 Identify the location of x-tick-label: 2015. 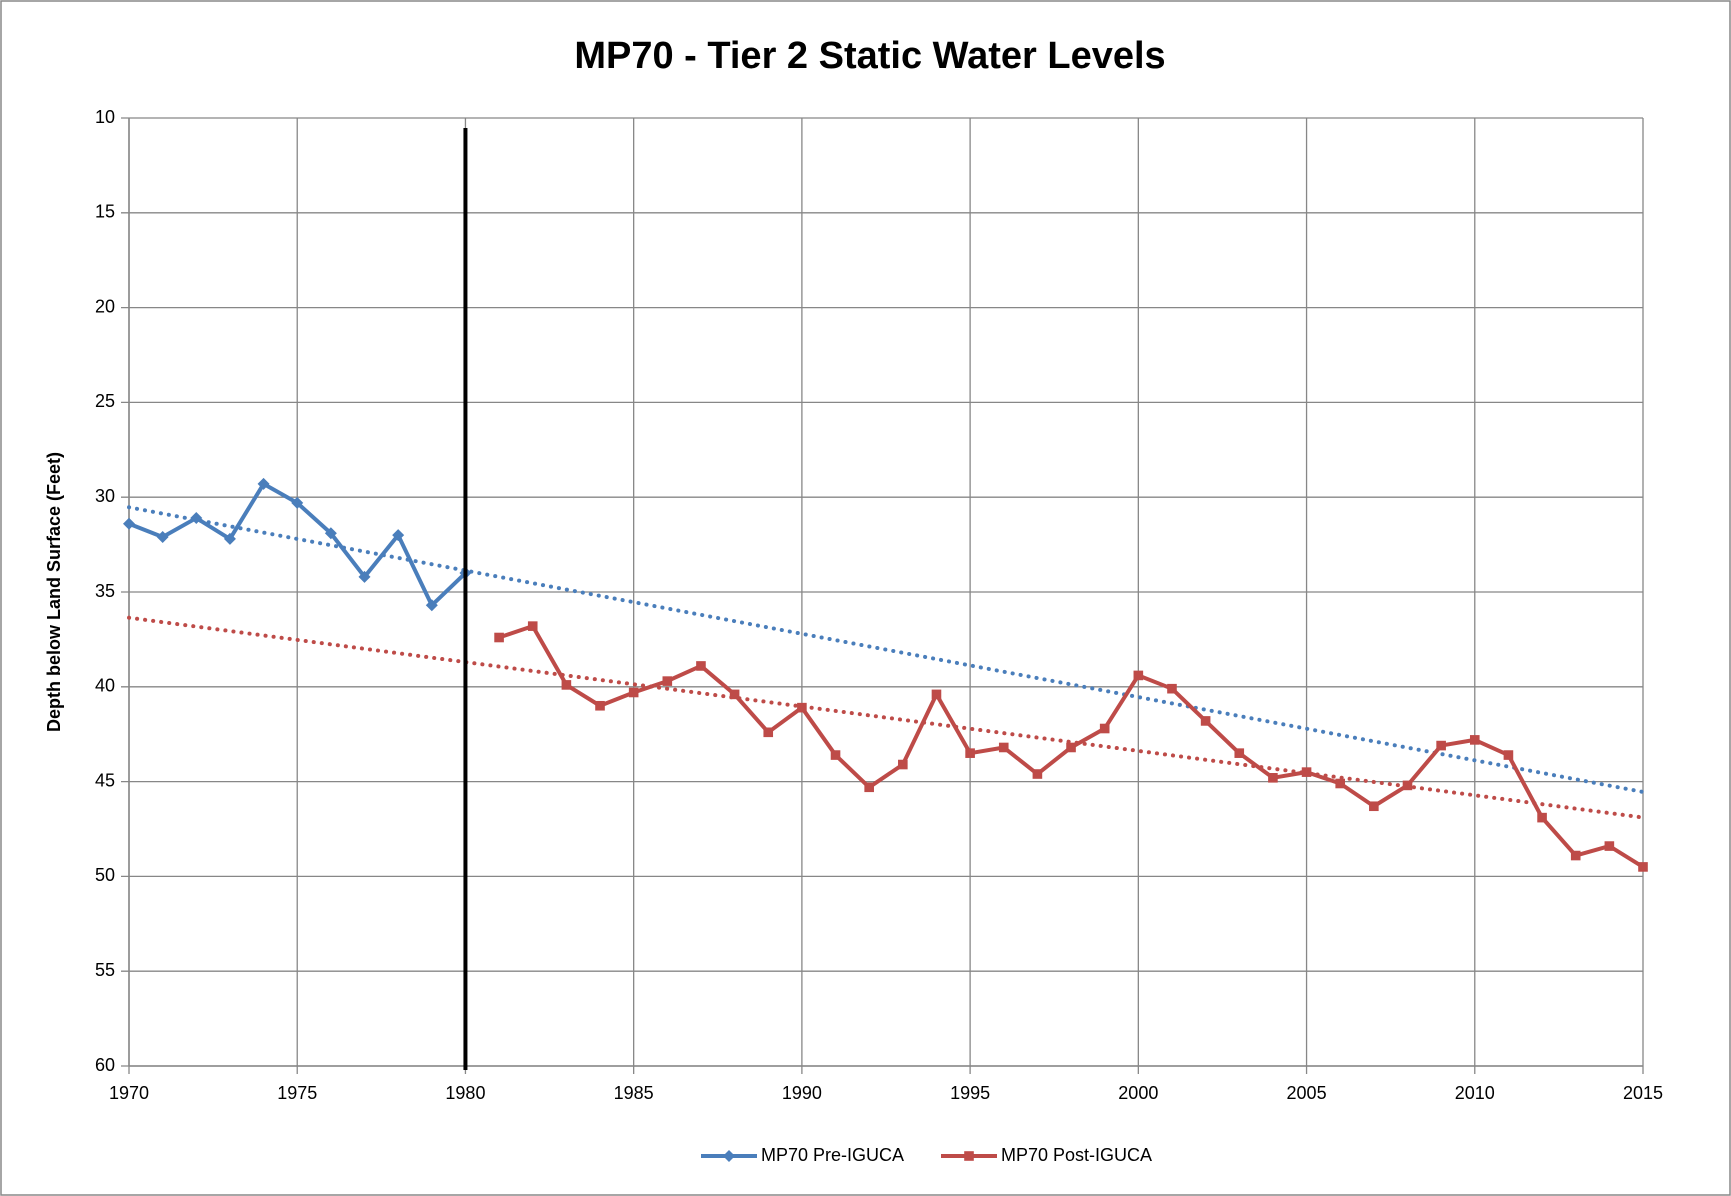
(1643, 1093).